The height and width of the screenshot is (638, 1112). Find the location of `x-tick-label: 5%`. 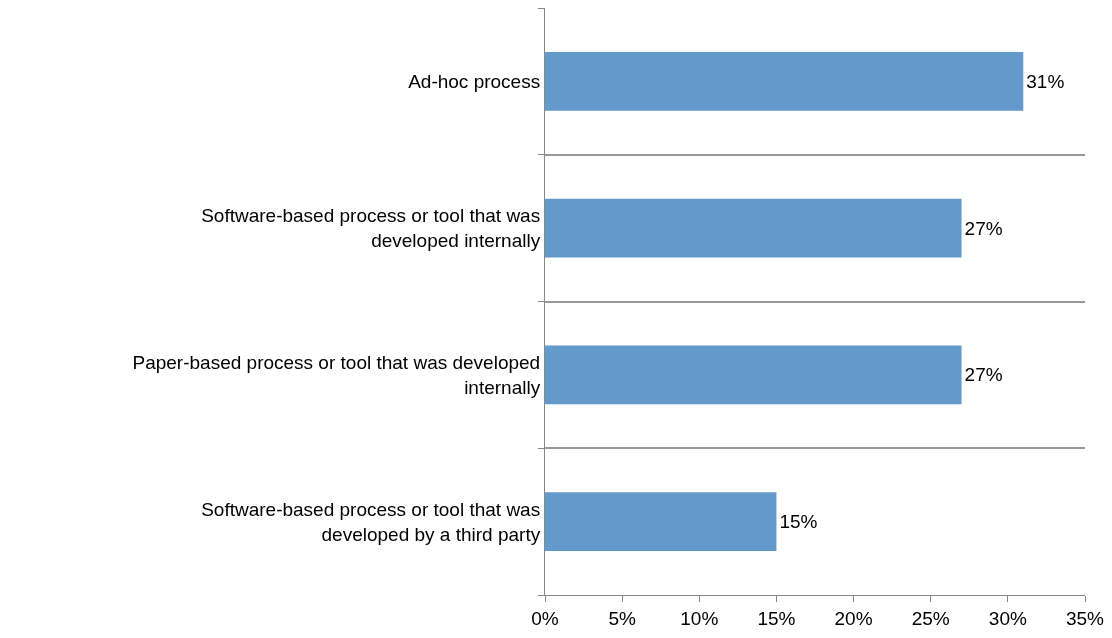

x-tick-label: 5% is located at coordinates (622, 618).